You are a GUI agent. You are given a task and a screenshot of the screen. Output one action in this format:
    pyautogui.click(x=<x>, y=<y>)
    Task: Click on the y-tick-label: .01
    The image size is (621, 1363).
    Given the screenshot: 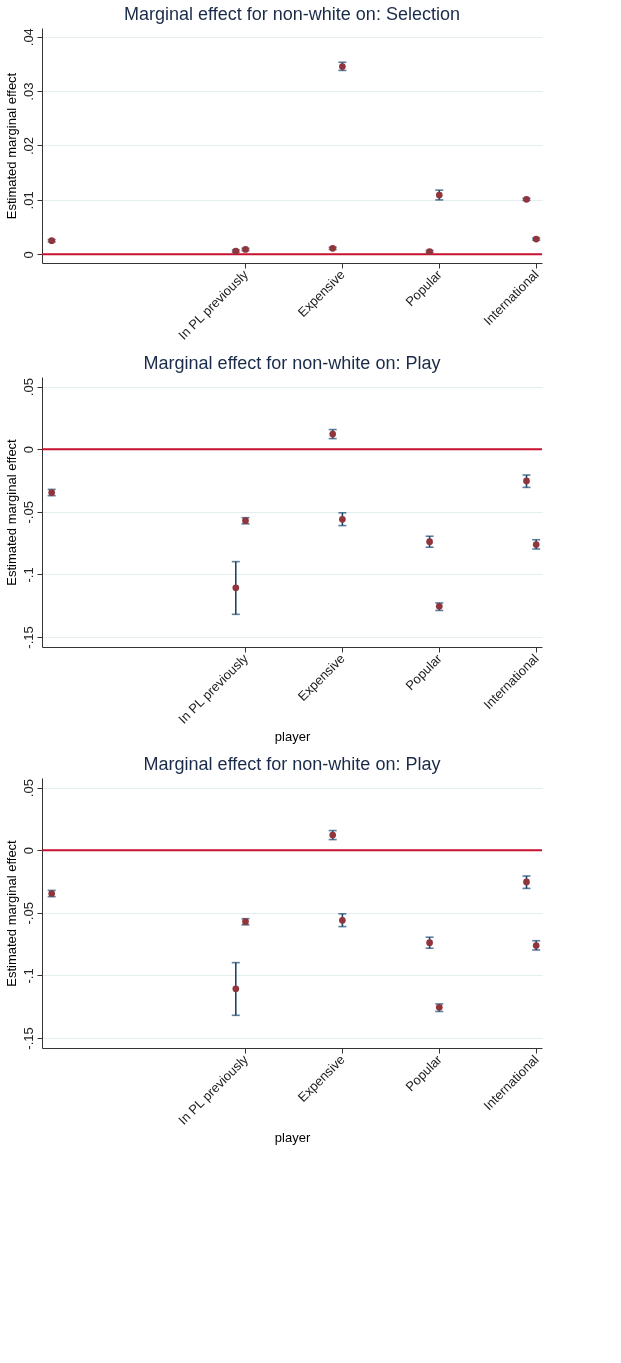 What is the action you would take?
    pyautogui.click(x=28, y=200)
    